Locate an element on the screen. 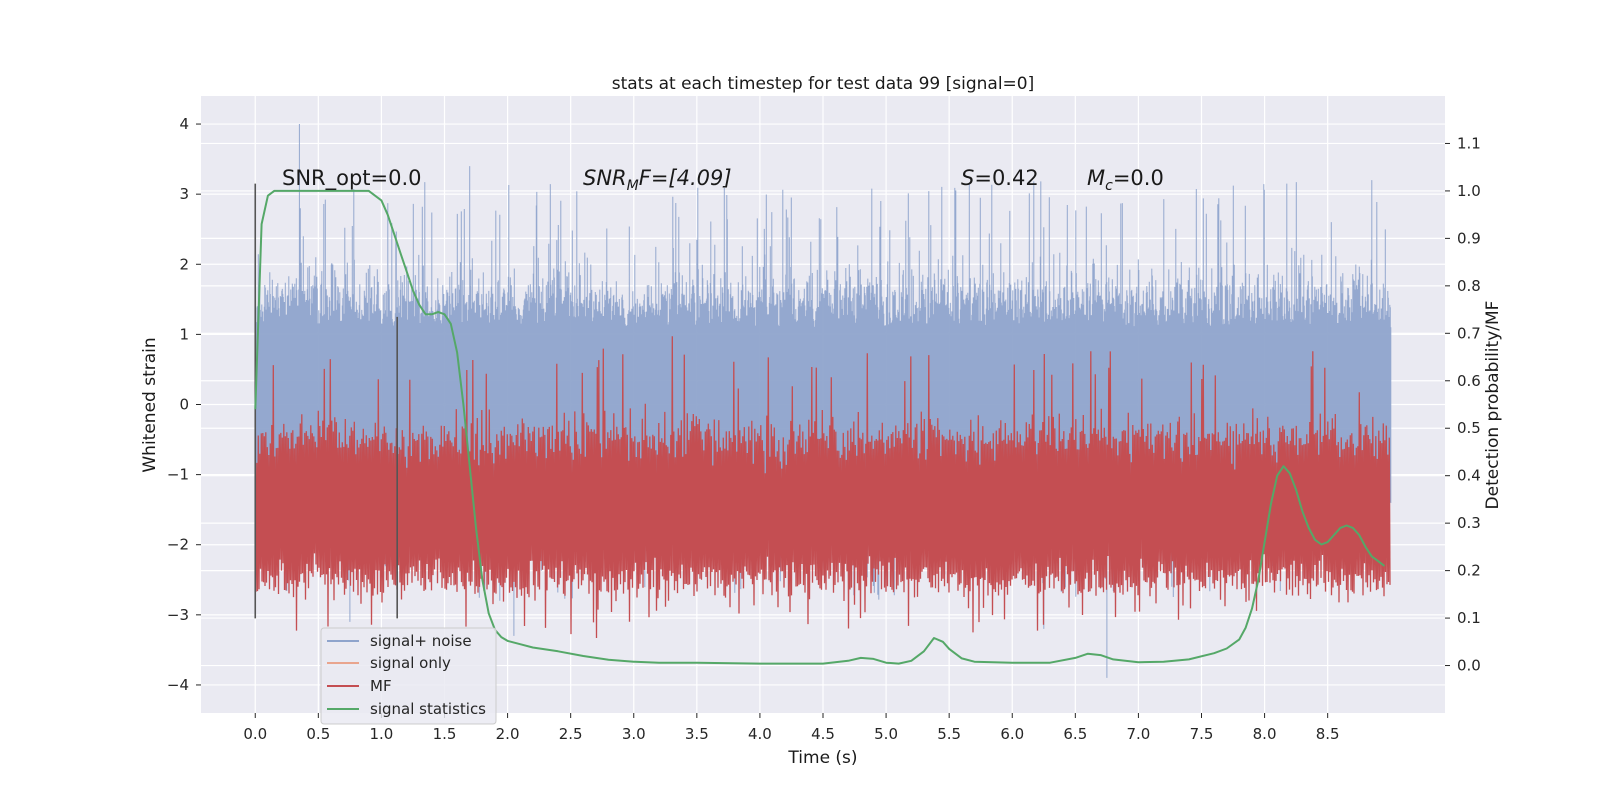 The width and height of the screenshot is (1600, 800). y2-tick-label-8: 0.3 is located at coordinates (1469, 523).